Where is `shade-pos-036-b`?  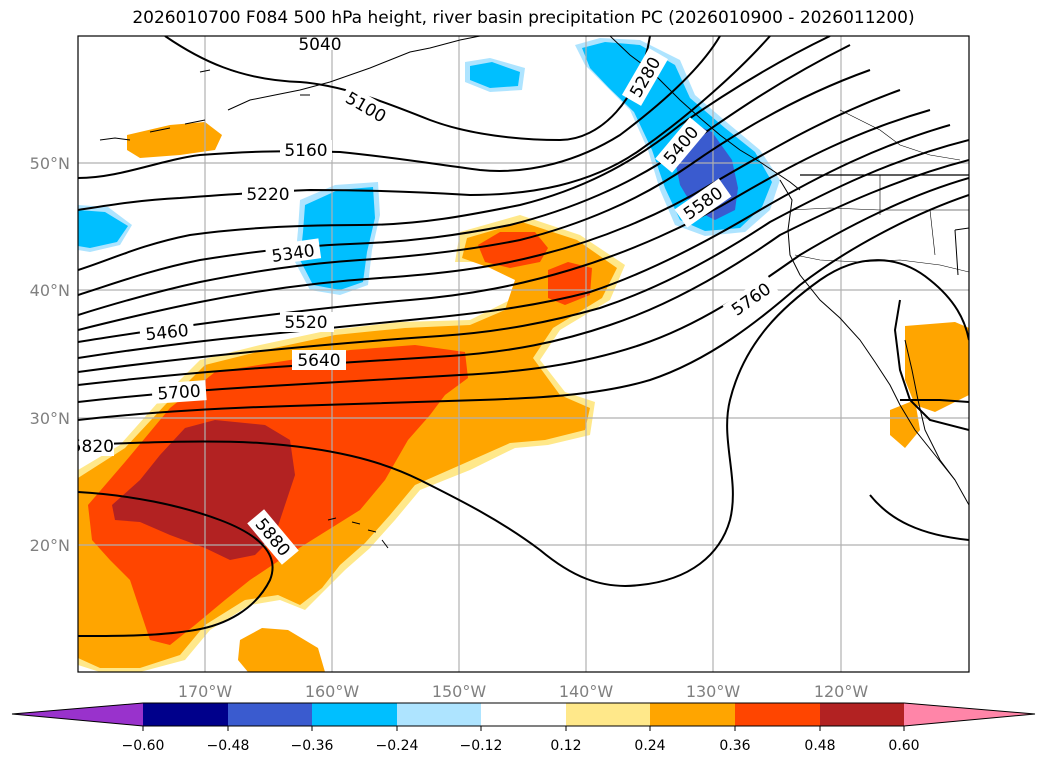
shade-pos-036-b is located at coordinates (513, 250).